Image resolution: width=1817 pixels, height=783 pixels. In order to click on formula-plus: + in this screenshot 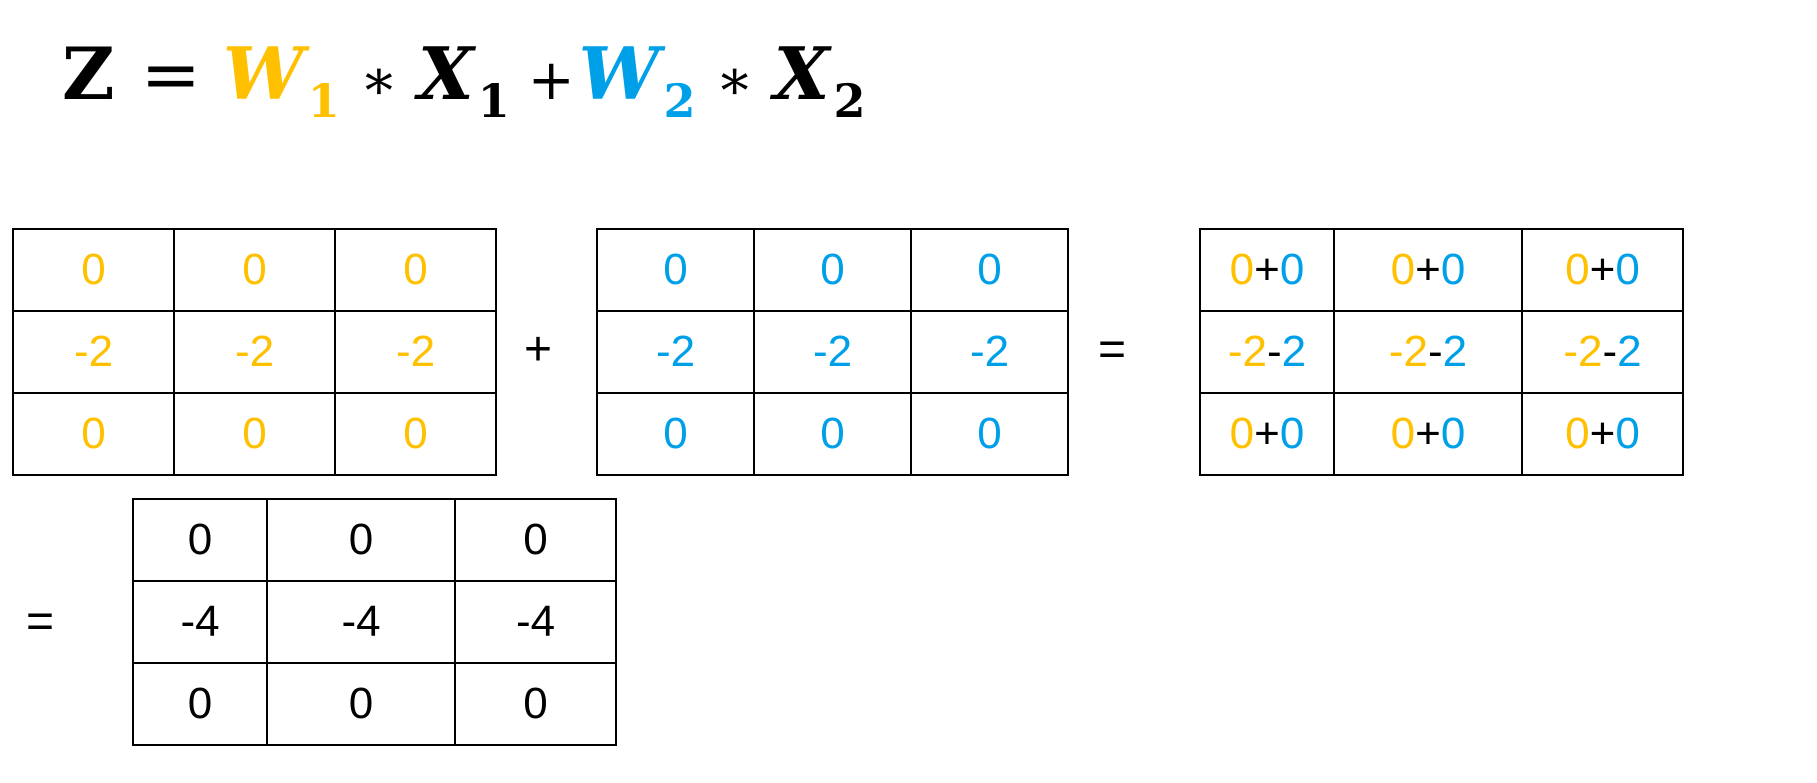, I will do `click(551, 80)`.